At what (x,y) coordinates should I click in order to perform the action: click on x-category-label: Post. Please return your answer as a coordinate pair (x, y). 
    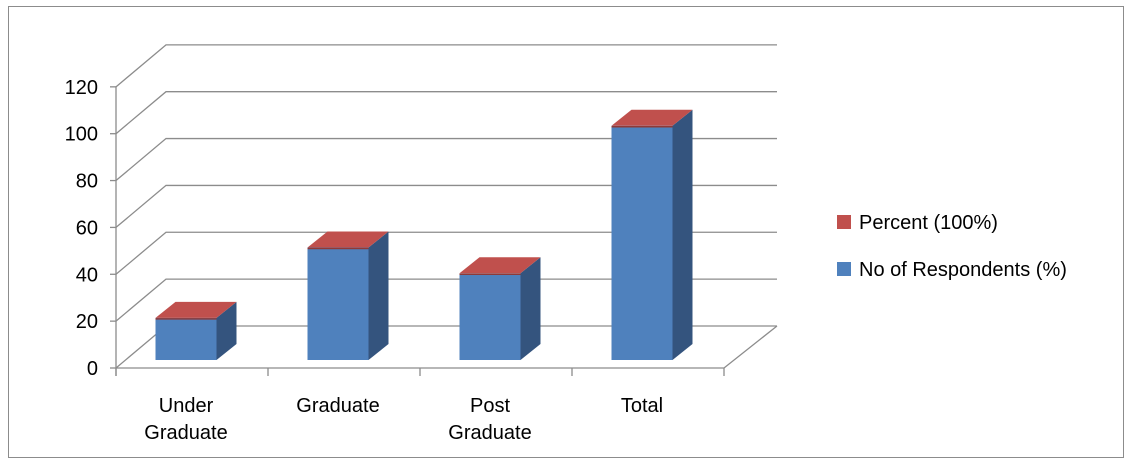
    Looking at the image, I should click on (490, 406).